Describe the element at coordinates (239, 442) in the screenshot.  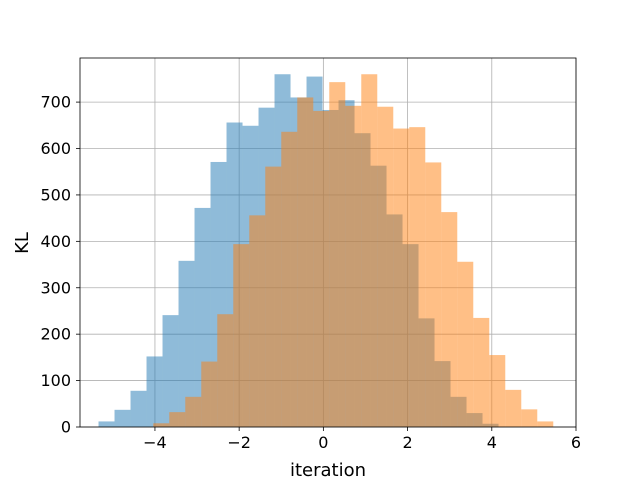
I see `x-tick-label: −2` at that location.